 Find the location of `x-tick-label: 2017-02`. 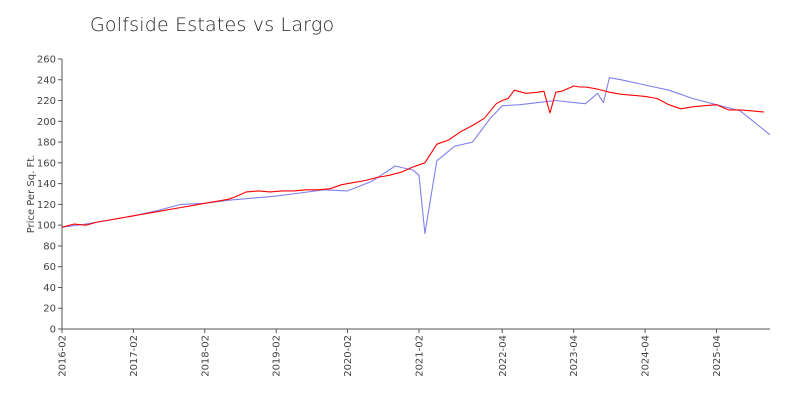

x-tick-label: 2017-02 is located at coordinates (134, 356).